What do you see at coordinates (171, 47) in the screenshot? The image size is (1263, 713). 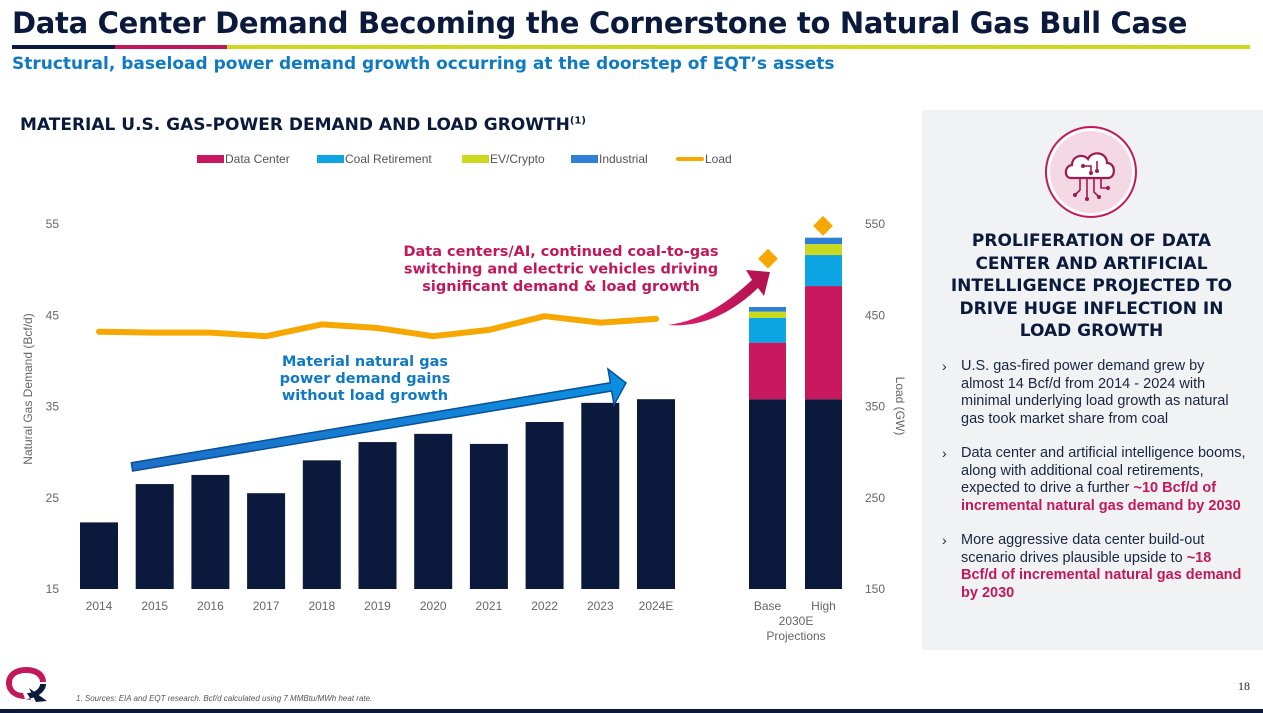 I see `title-underline-magenta` at bounding box center [171, 47].